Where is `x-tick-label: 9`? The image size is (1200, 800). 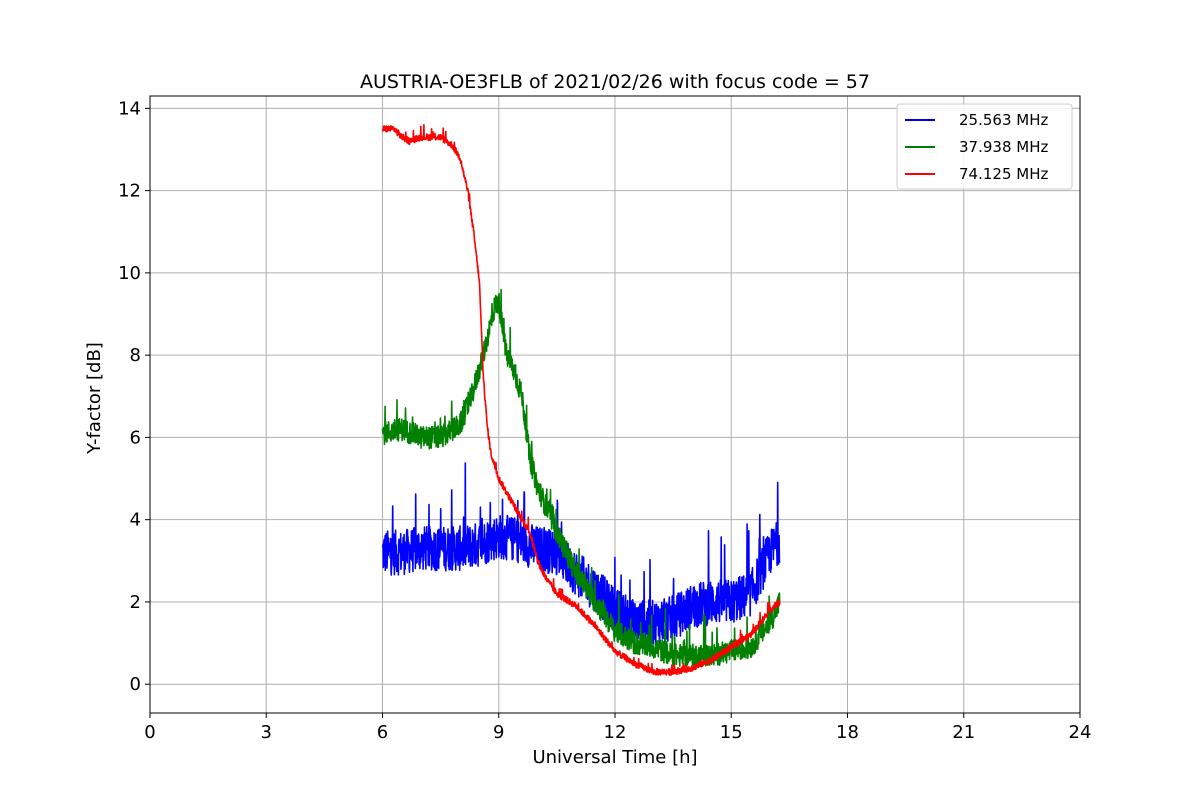
x-tick-label: 9 is located at coordinates (498, 732).